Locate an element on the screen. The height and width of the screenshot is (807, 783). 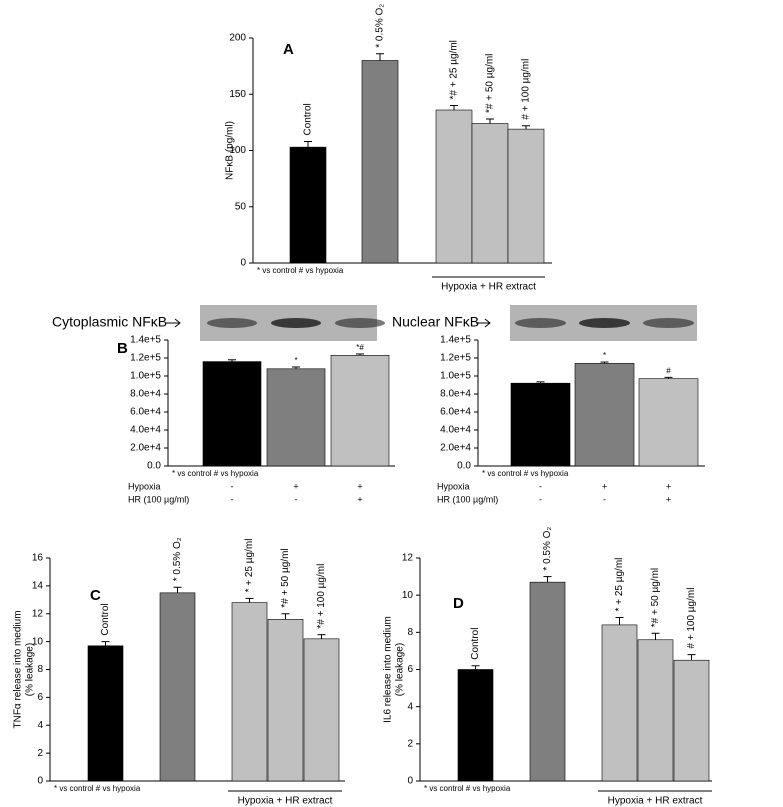
y-axis-label: TNFα release into medium is located at coordinates (18, 669).